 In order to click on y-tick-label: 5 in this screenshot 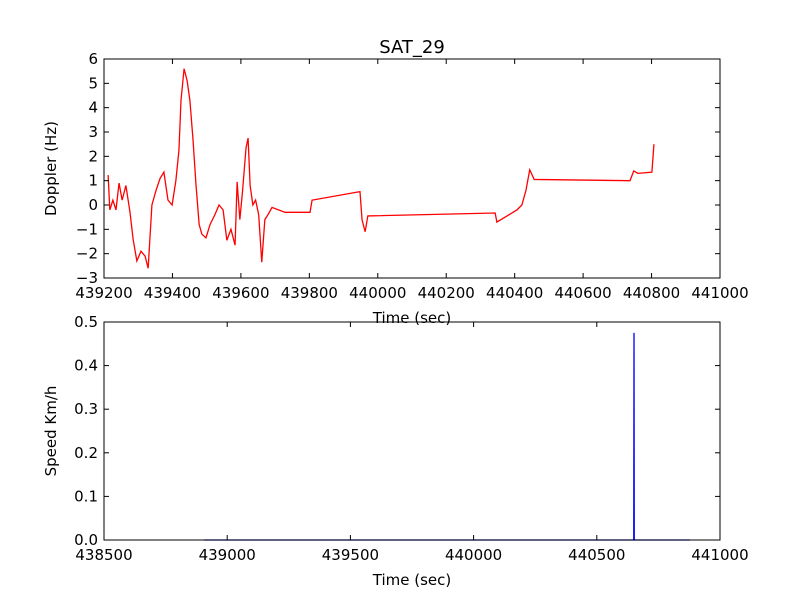, I will do `click(93, 83)`.